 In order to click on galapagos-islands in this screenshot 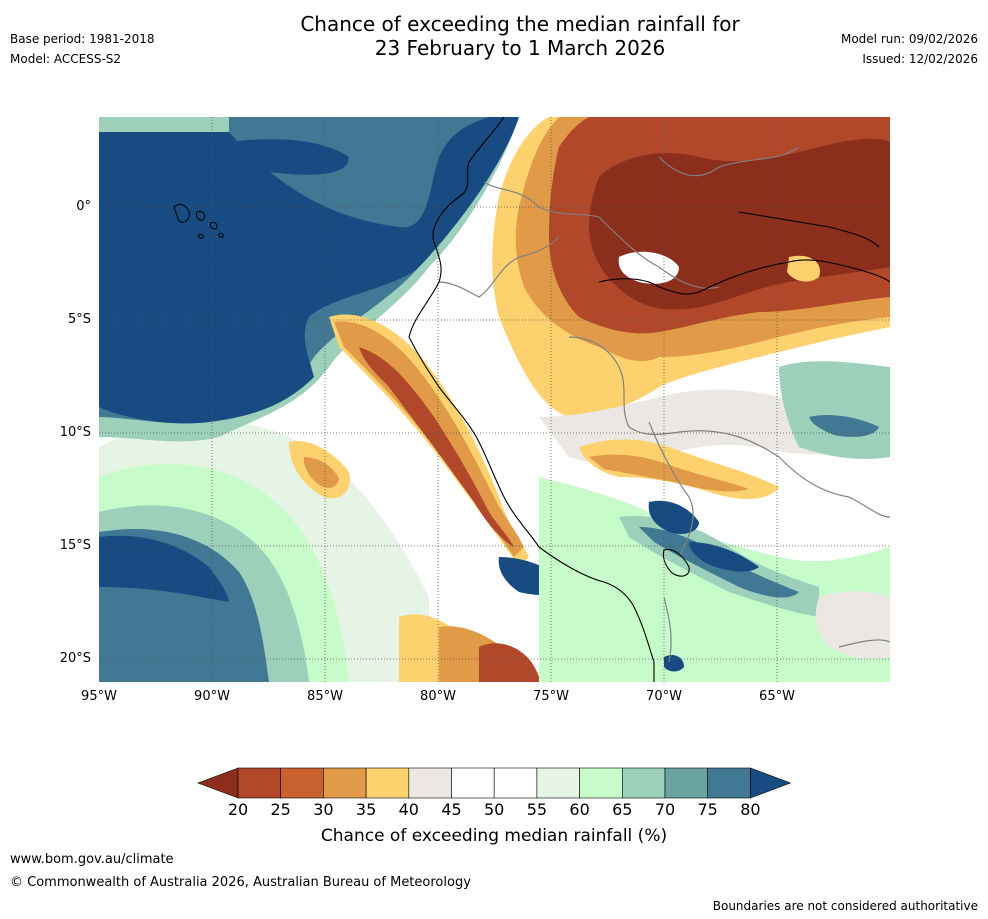, I will do `click(198, 221)`.